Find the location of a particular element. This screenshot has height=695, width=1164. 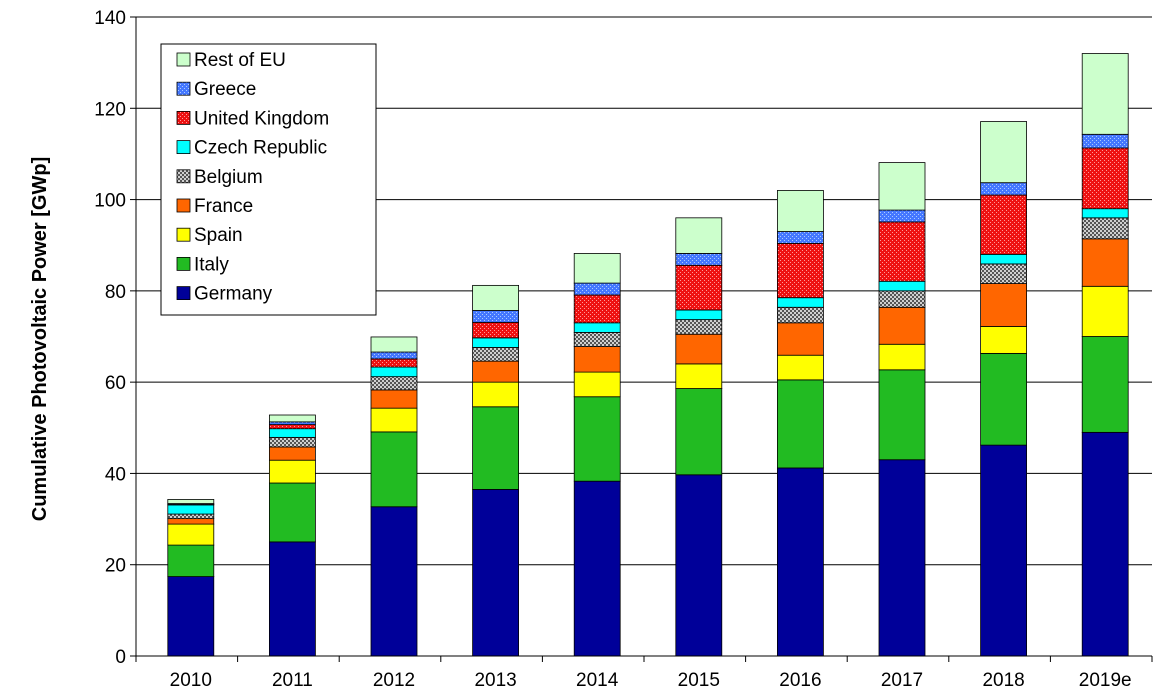

bar-czech-republic-2017 is located at coordinates (902, 286).